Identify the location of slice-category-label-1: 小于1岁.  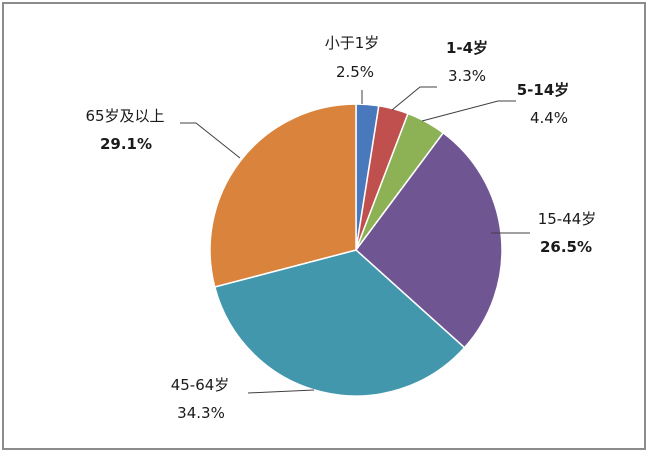
(352, 43).